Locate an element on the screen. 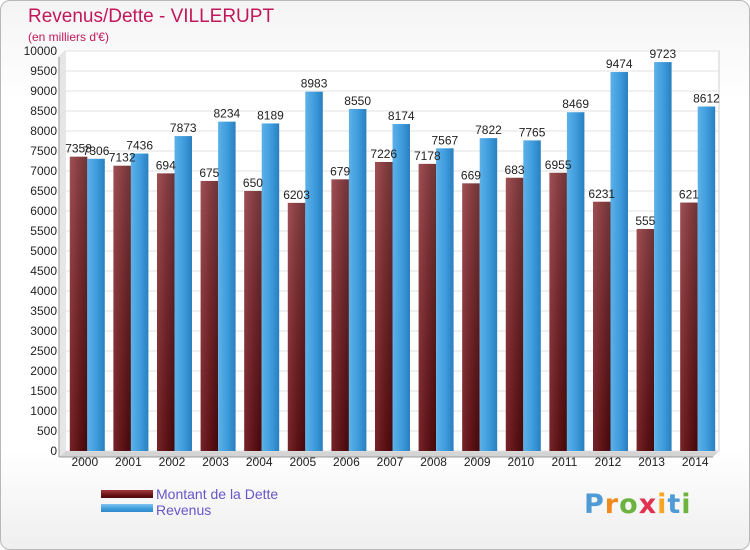 The width and height of the screenshot is (750, 550). x-tick-label: 2013 is located at coordinates (651, 462).